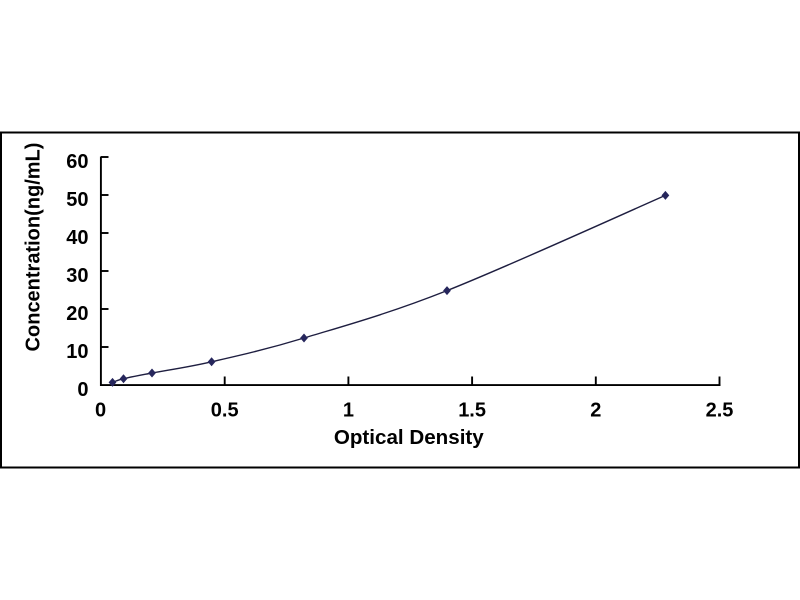  I want to click on svg-text: 1.5, so click(472, 411).